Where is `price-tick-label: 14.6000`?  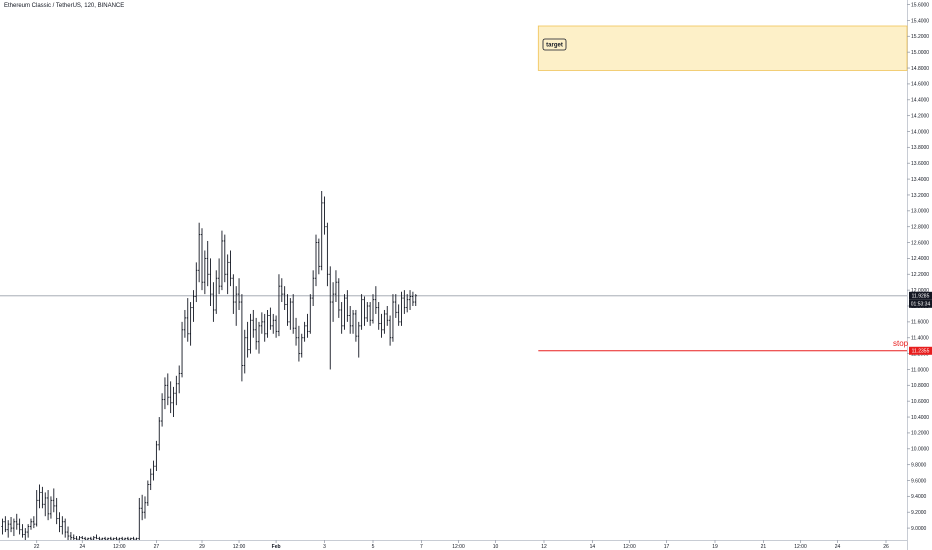
price-tick-label: 14.6000 is located at coordinates (920, 85).